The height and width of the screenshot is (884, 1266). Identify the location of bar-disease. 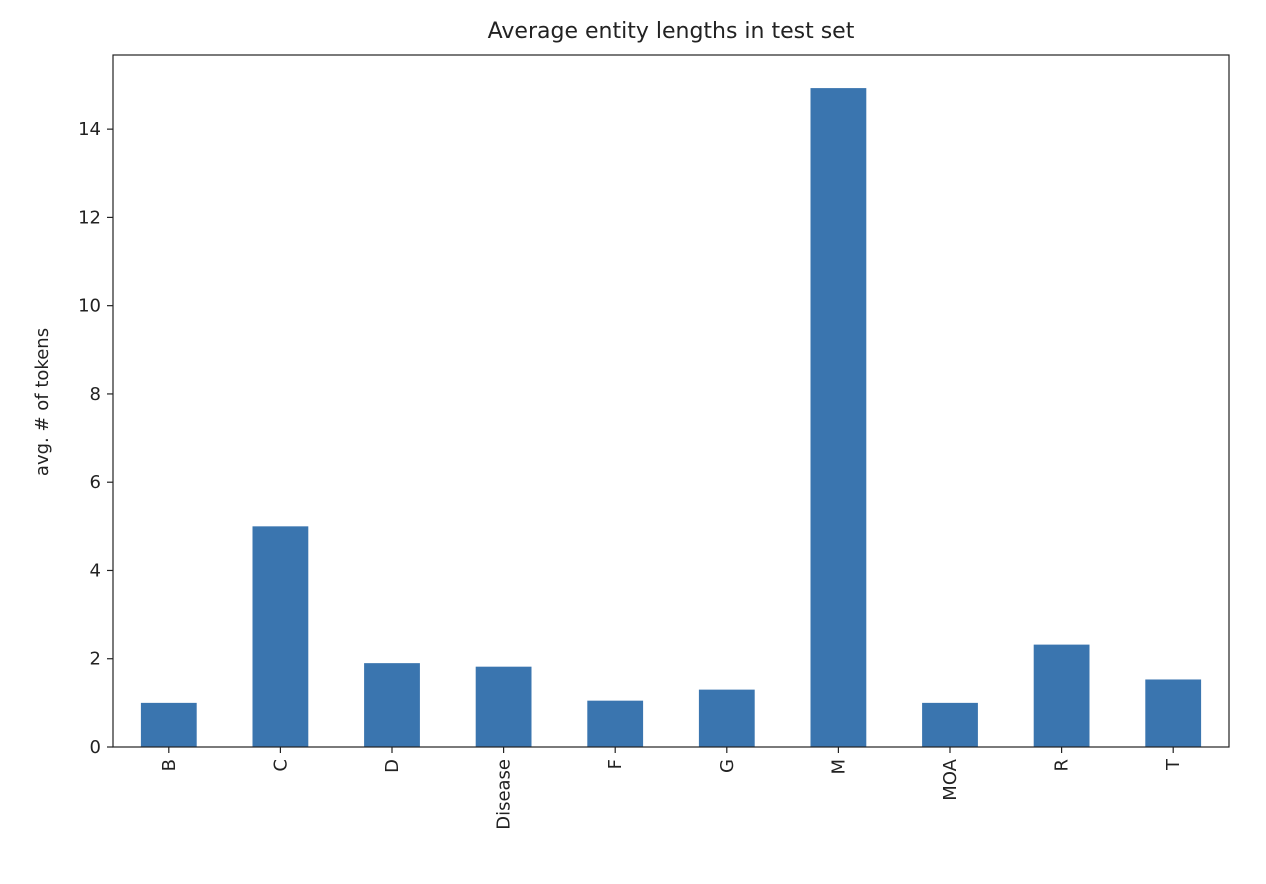
(503, 706).